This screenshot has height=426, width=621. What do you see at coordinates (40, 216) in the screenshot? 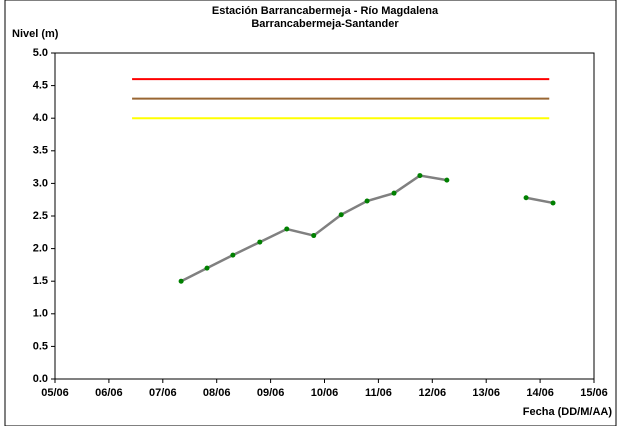
I see `y-tick-label: 2.5` at bounding box center [40, 216].